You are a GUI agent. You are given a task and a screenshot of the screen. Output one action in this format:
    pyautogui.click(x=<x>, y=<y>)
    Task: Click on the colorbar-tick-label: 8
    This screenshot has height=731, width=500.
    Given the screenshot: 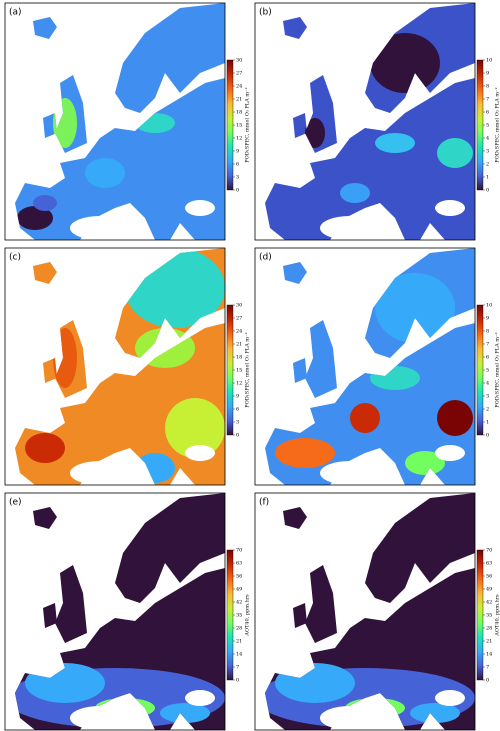 What is the action you would take?
    pyautogui.click(x=487, y=87)
    